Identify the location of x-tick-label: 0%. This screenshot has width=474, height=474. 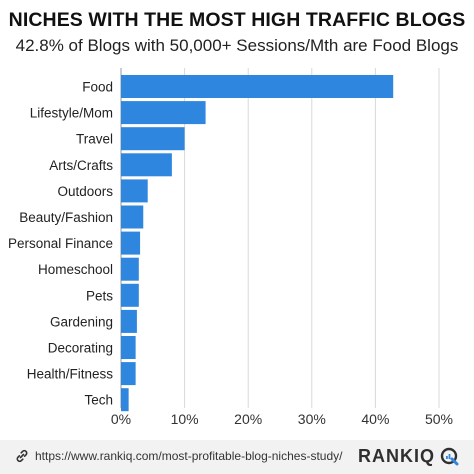
(121, 419).